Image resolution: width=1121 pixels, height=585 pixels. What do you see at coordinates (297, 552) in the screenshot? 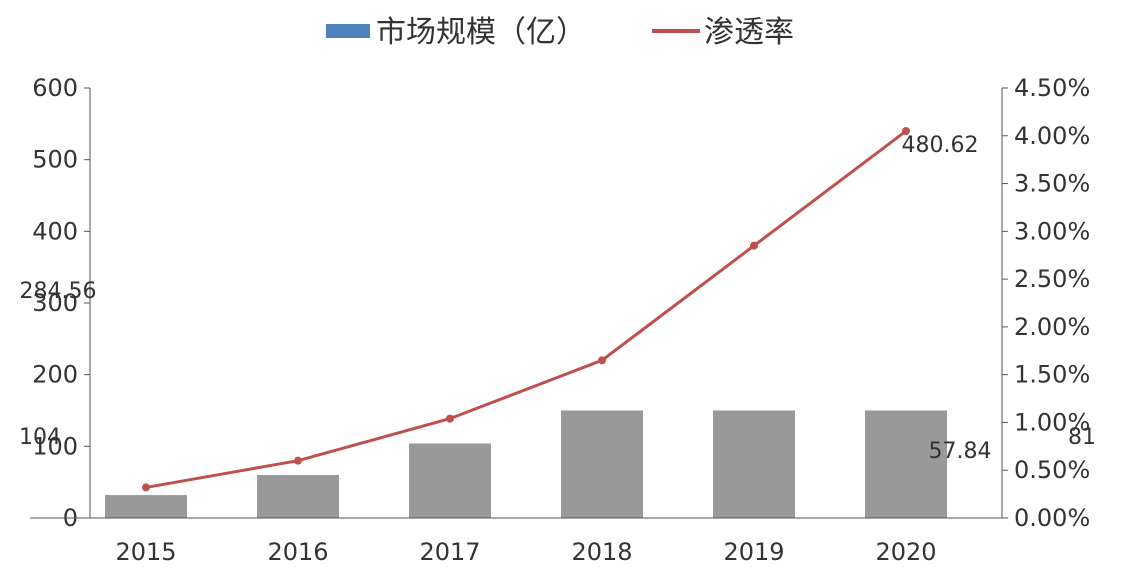
I see `x-axis-tick-label: 2016` at bounding box center [297, 552].